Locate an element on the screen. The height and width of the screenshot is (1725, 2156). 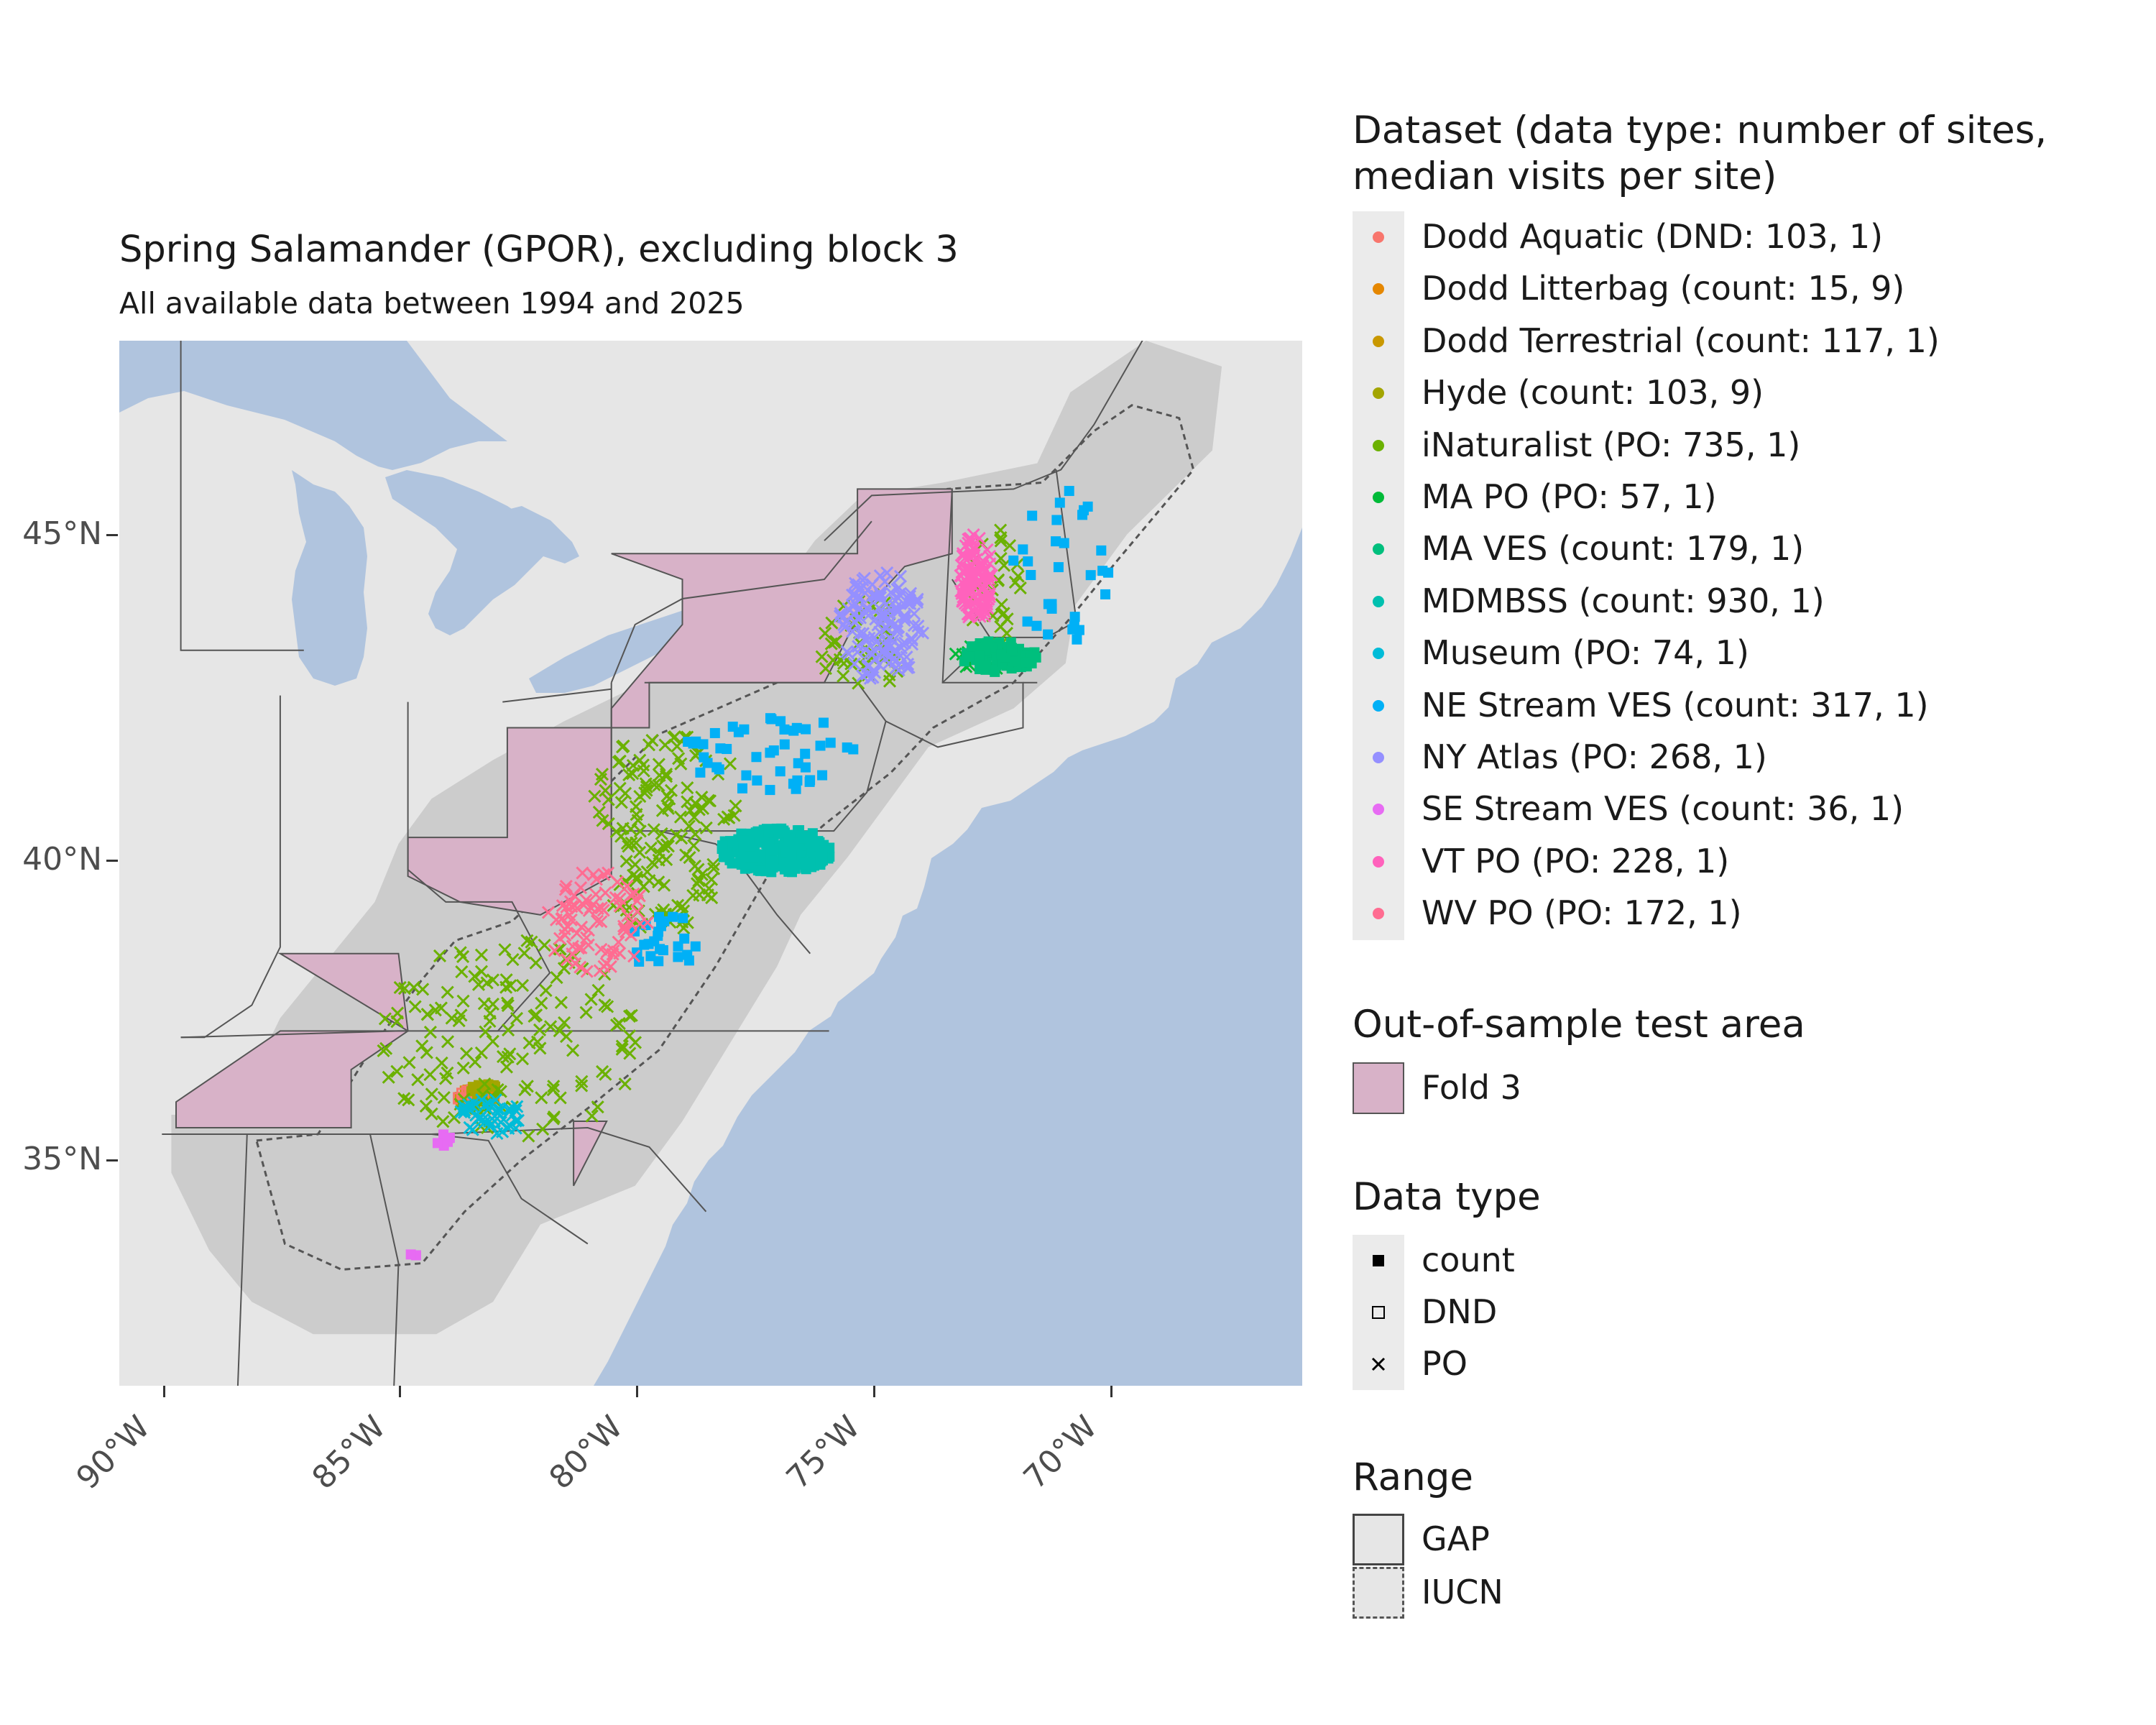
x-axis-label-85w: 85°W is located at coordinates (349, 1452).